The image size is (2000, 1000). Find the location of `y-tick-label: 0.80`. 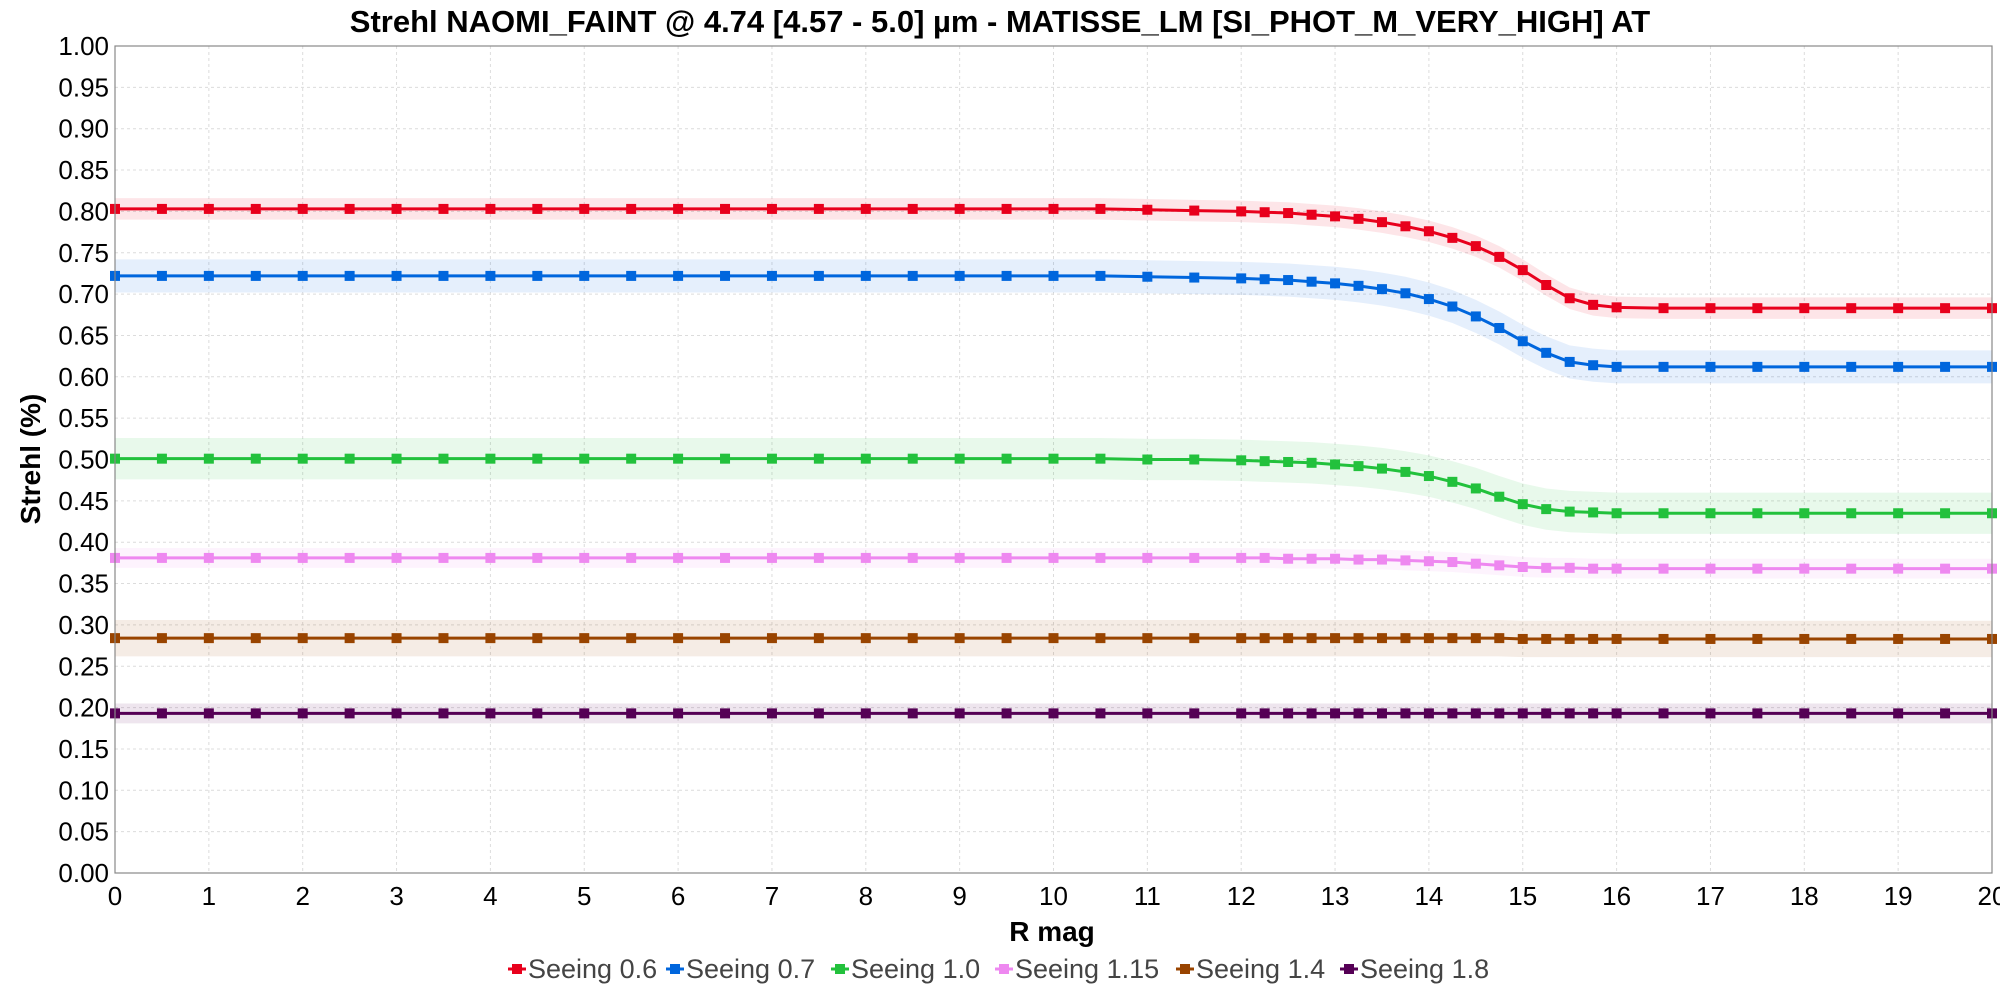

y-tick-label: 0.80 is located at coordinates (83, 211).